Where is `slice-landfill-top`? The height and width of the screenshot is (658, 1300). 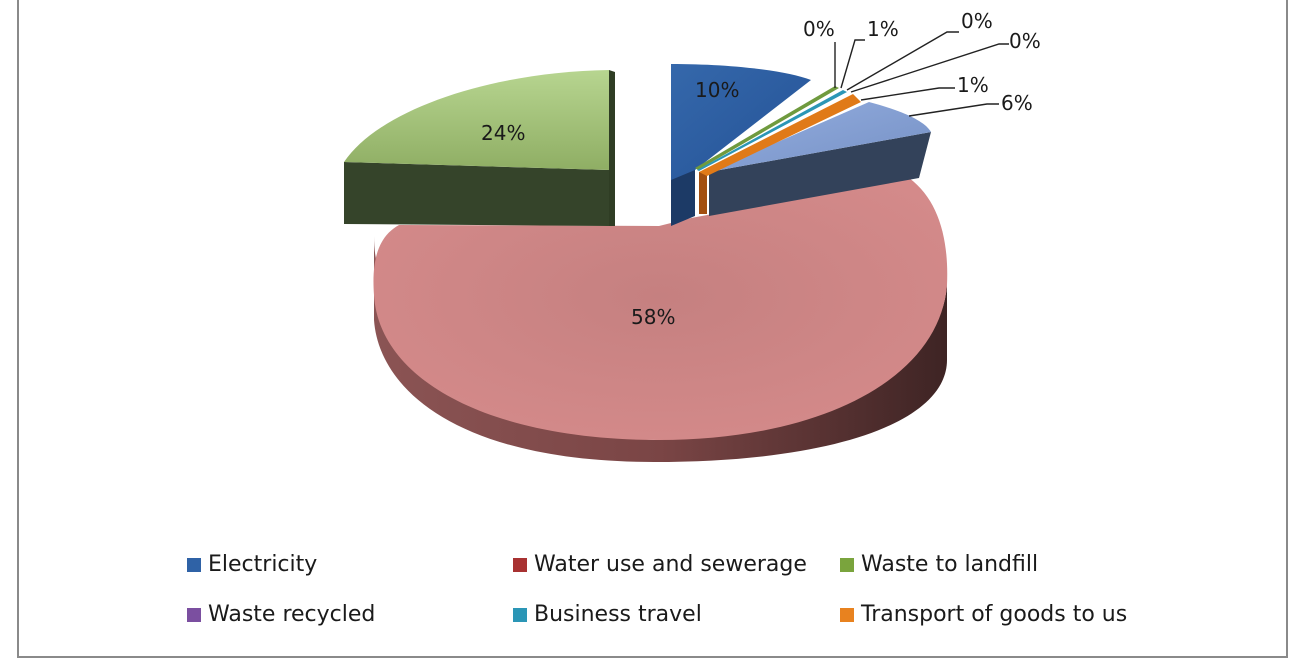
slice-landfill-top is located at coordinates (476, 120).